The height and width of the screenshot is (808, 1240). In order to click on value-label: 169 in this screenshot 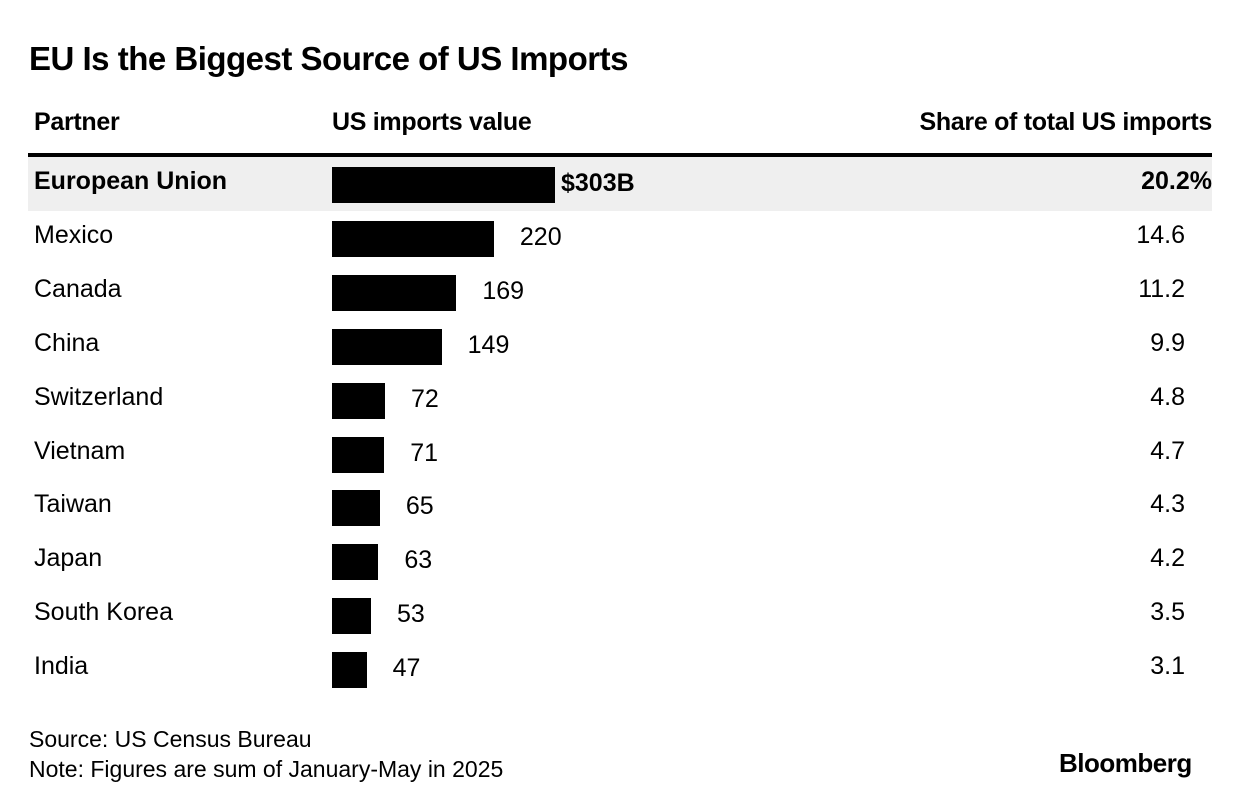, I will do `click(503, 290)`.